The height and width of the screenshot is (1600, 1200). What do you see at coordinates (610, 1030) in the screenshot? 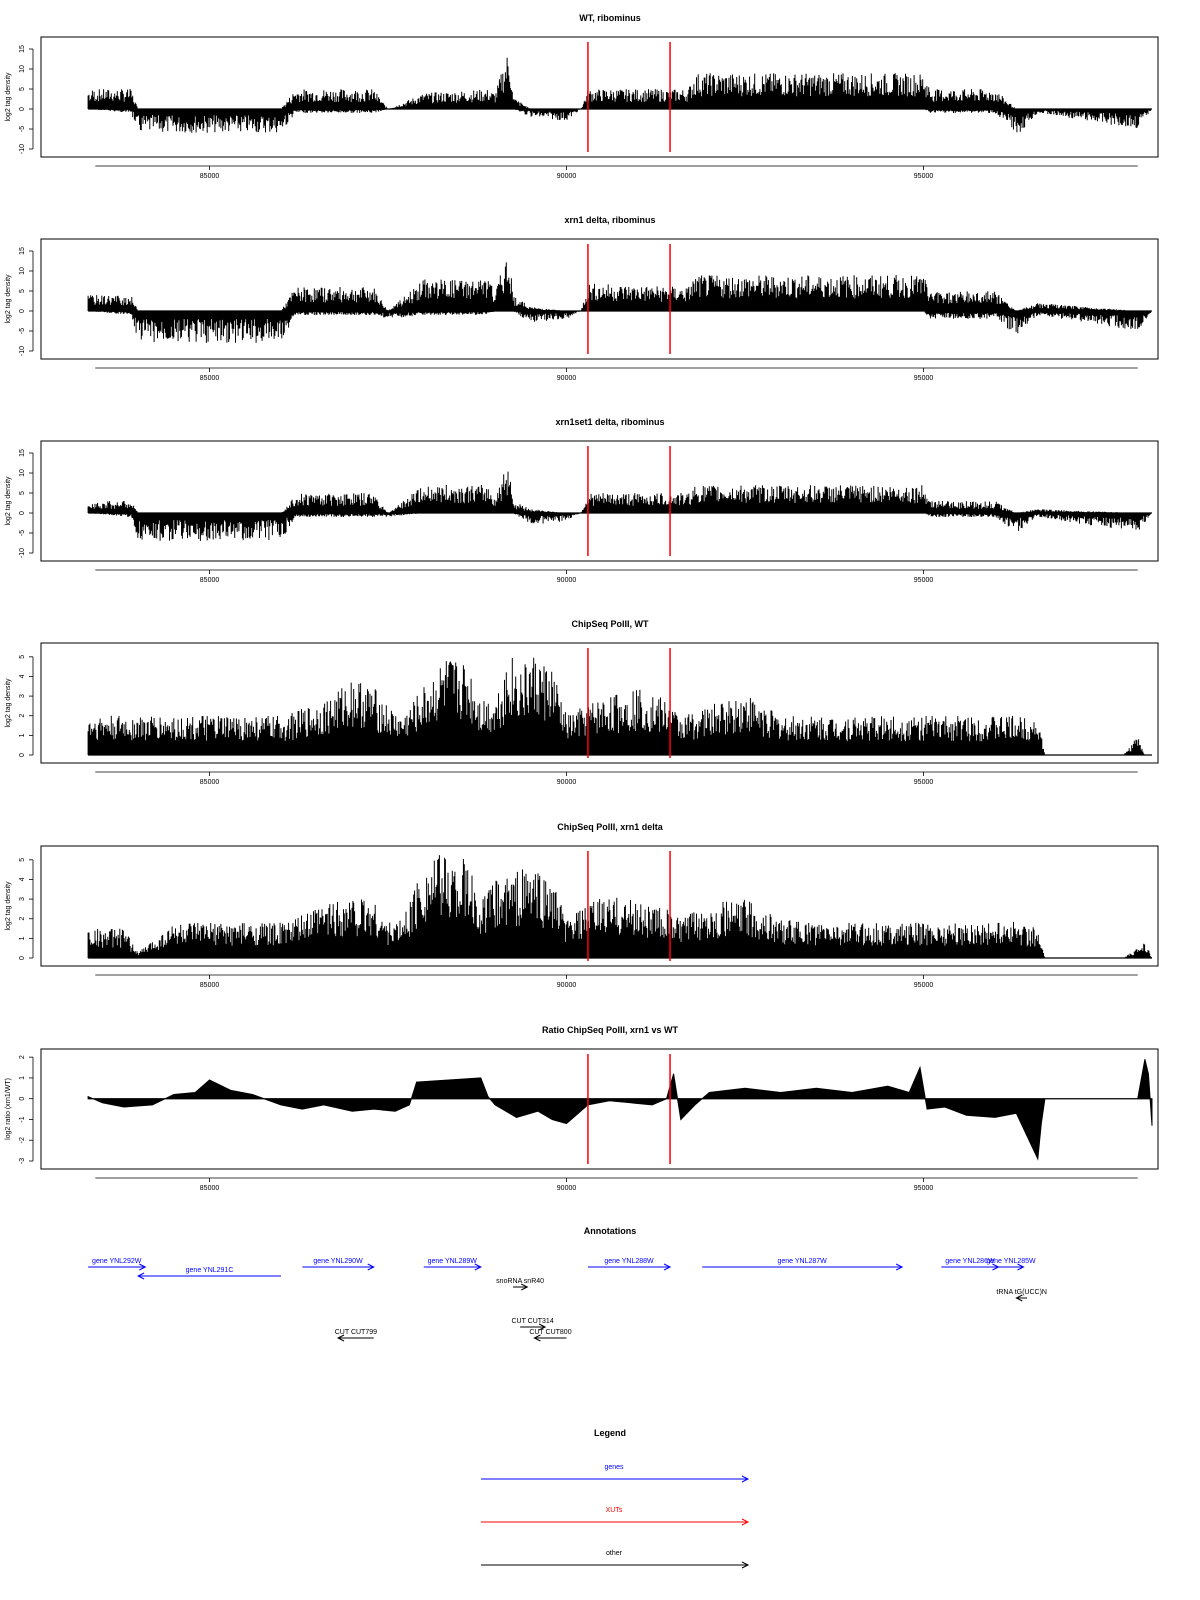
I see `panel-title: Ratio ChipSeq PolII, xrn1 vs WT` at bounding box center [610, 1030].